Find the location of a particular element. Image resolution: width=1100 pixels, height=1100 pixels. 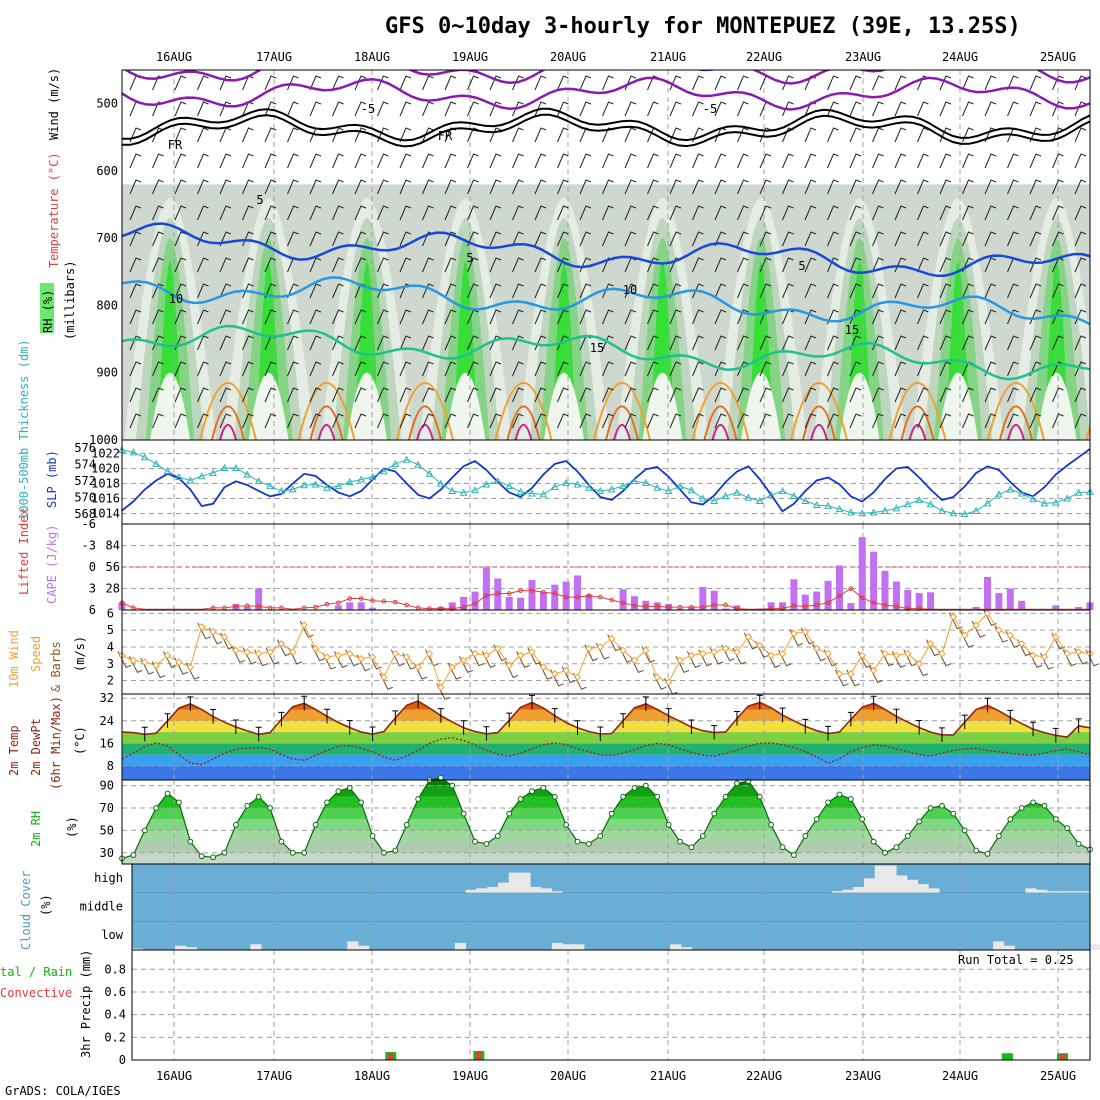

date-label-bottom: 18AUG is located at coordinates (372, 1076).